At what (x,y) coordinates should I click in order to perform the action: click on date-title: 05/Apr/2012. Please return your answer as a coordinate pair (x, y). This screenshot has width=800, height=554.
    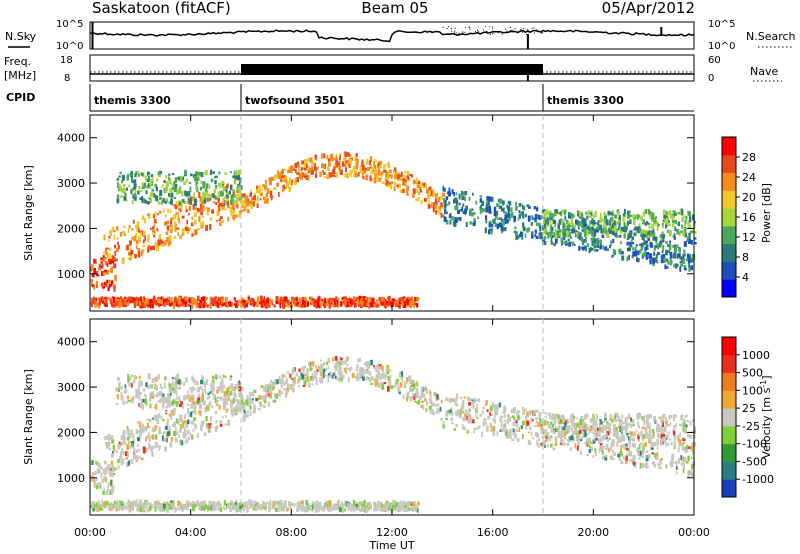
    Looking at the image, I should click on (648, 8).